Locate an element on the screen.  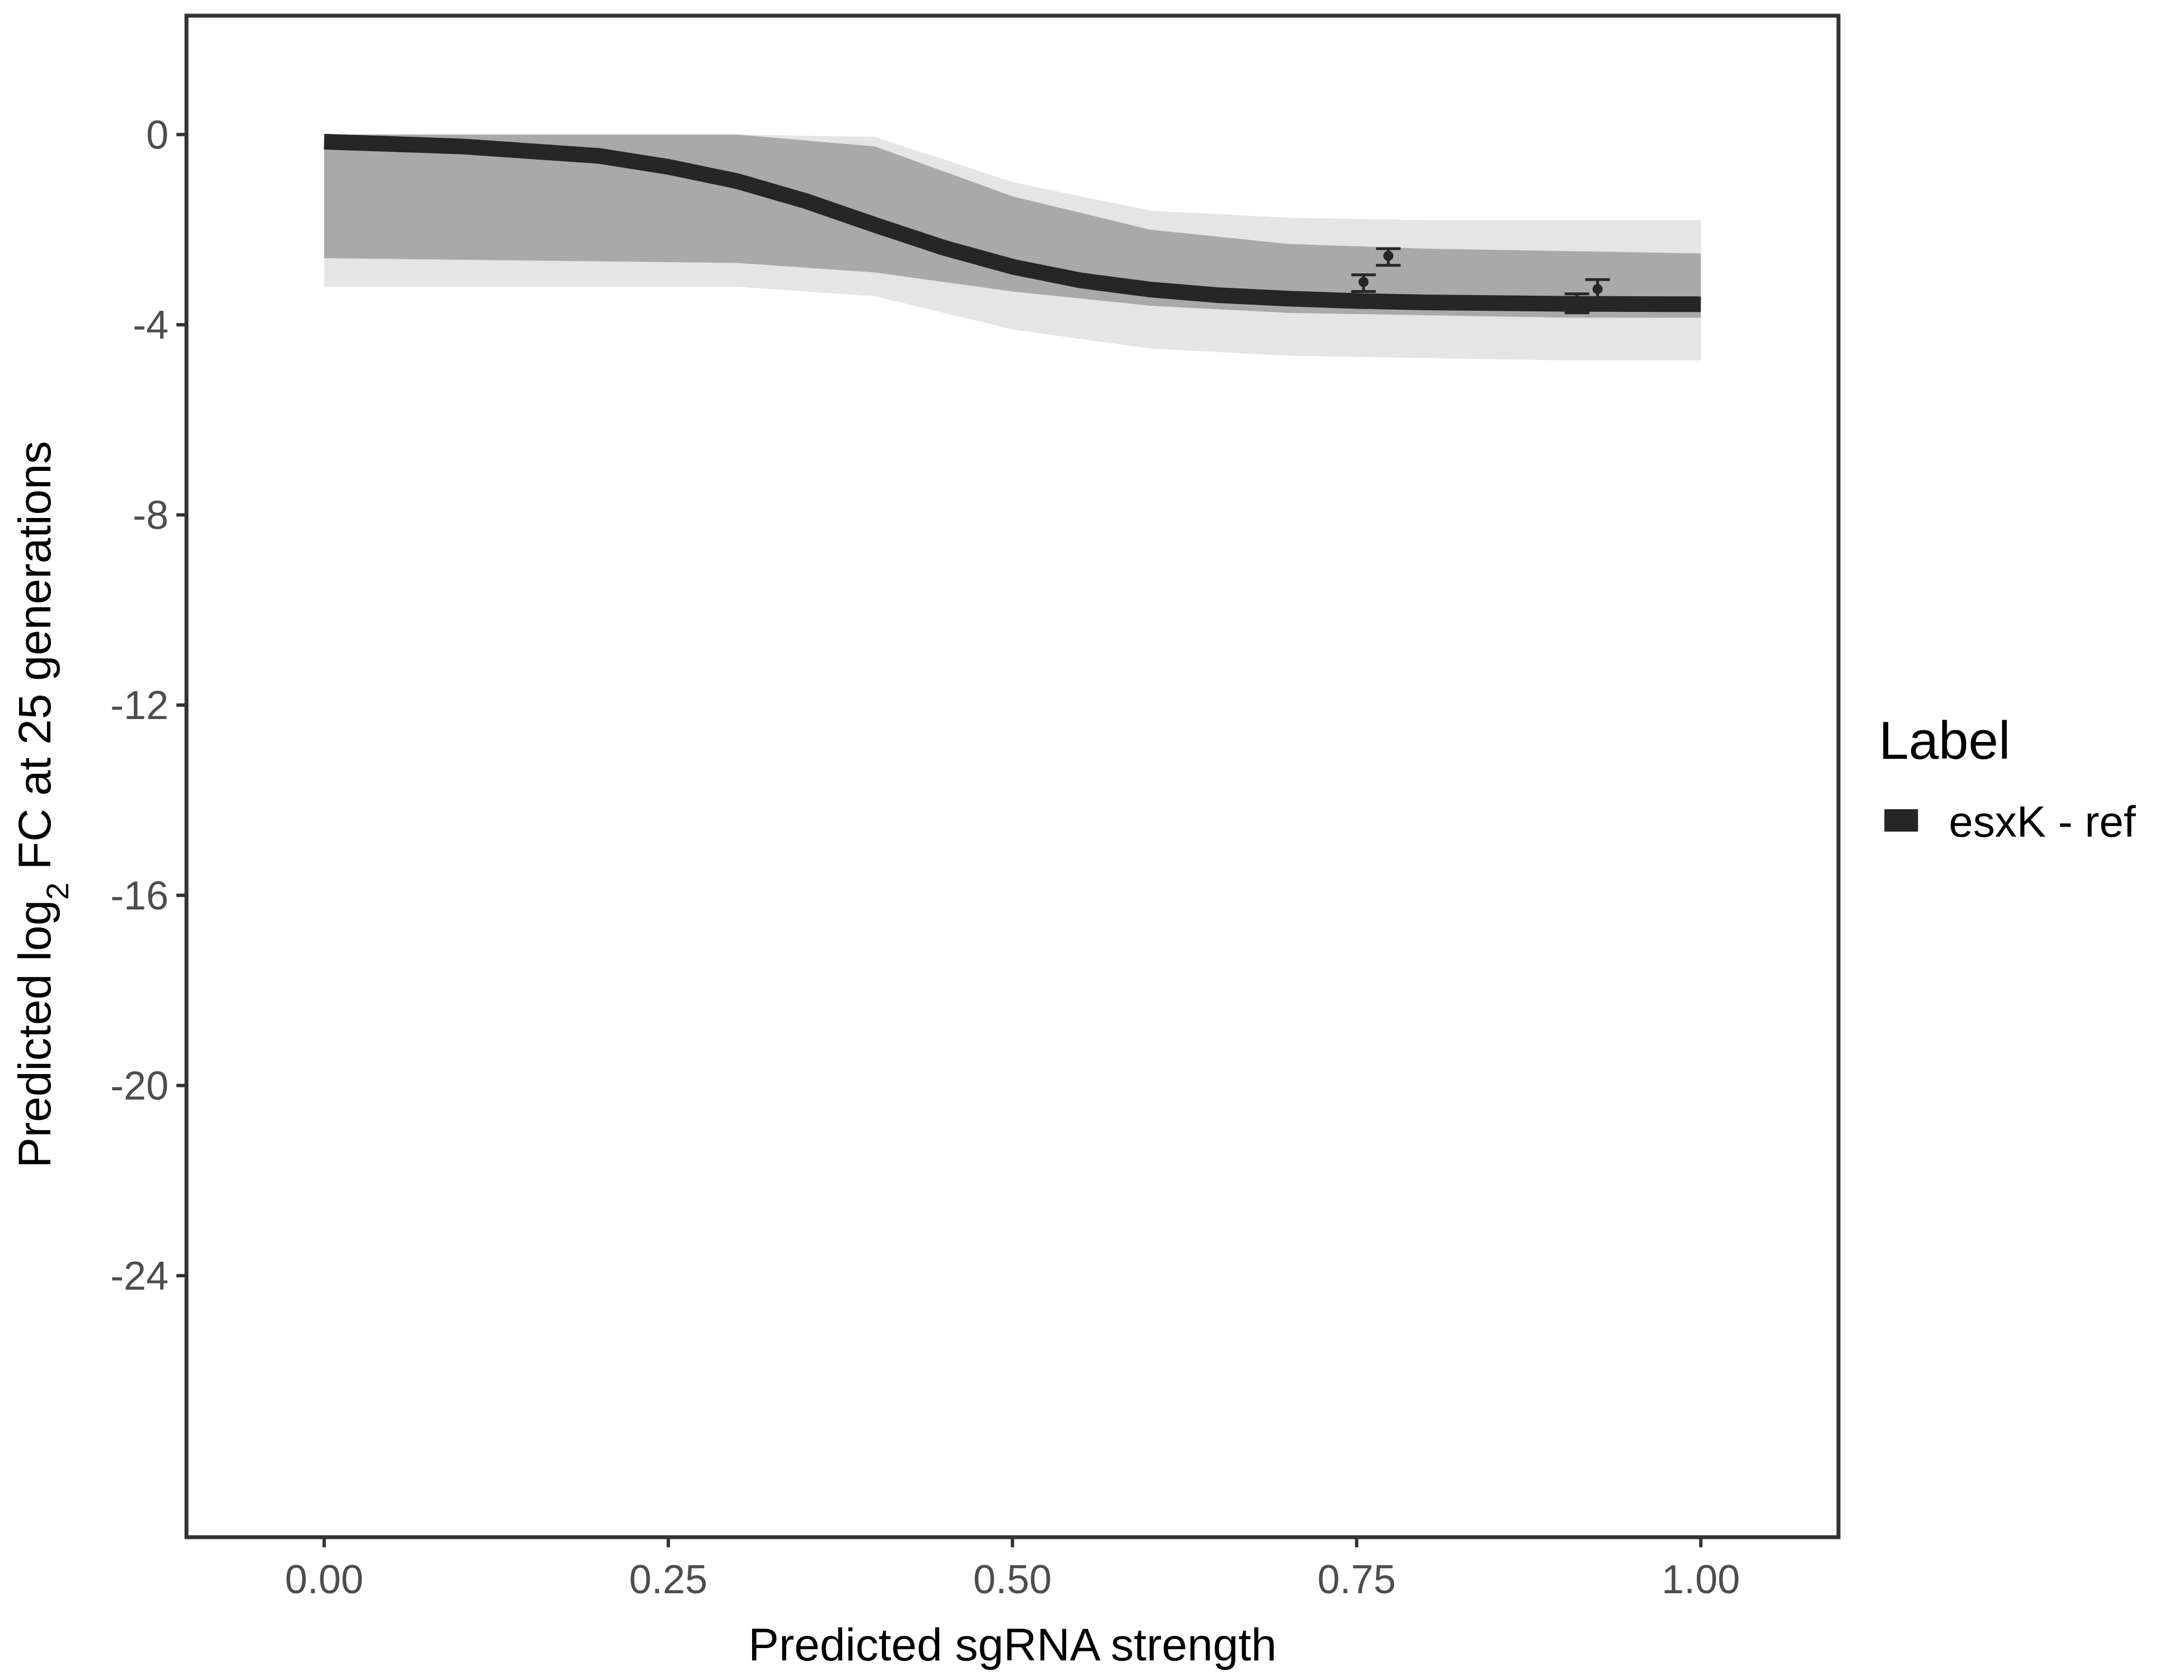
y-tick-label-5: -20 is located at coordinates (140, 1086).